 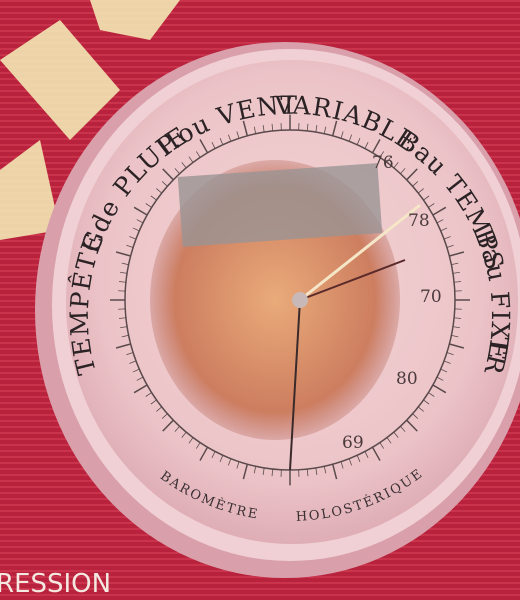 I want to click on set-hand, so click(x=352, y=280).